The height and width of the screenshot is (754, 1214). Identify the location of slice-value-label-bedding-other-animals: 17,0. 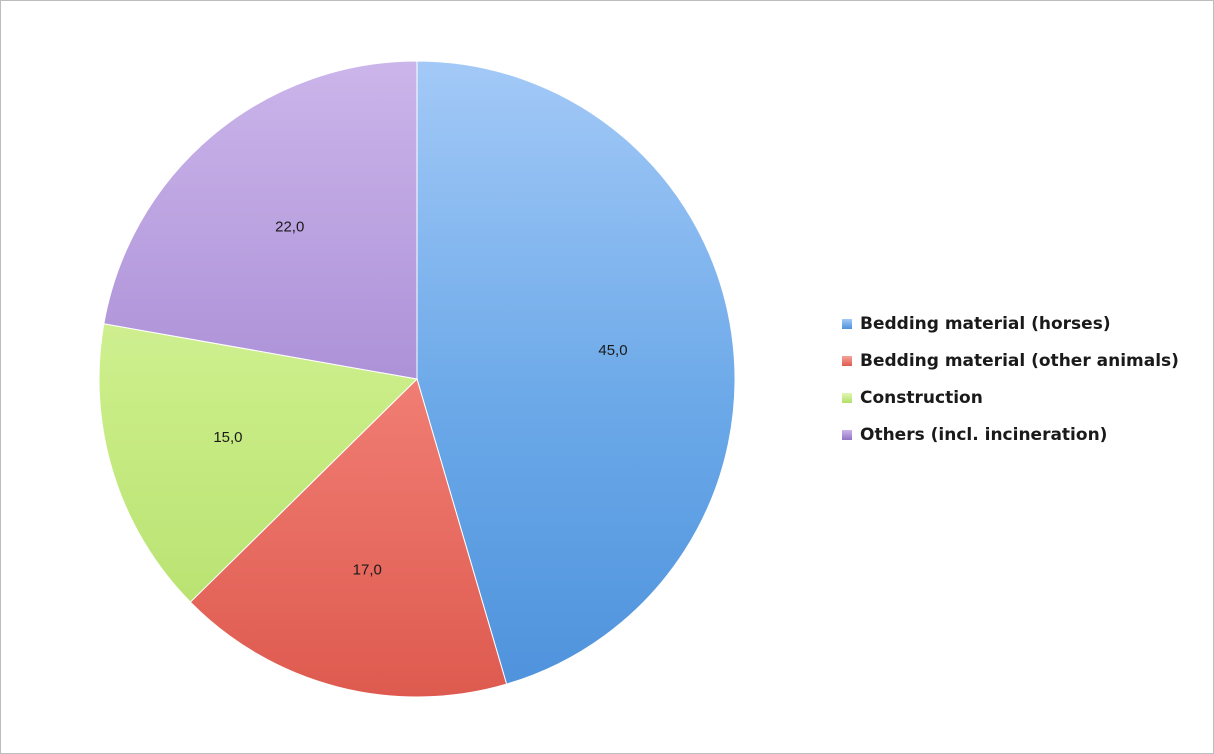
(367, 570).